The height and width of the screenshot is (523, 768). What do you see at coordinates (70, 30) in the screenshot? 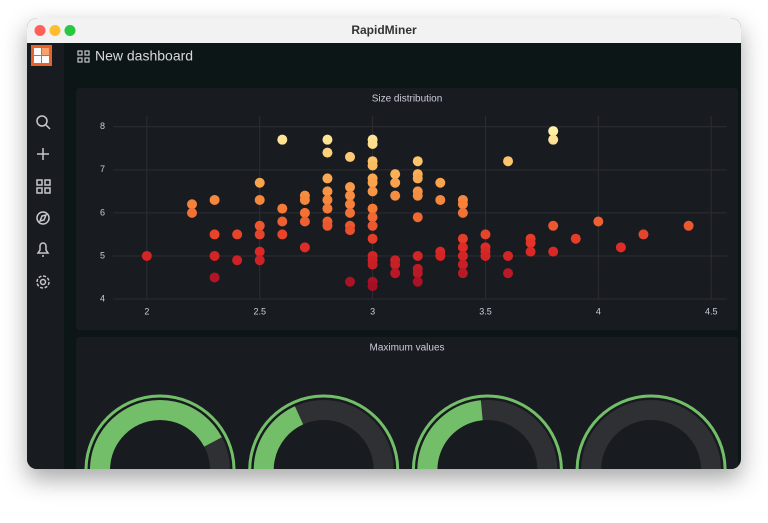
I see `zoom-button` at bounding box center [70, 30].